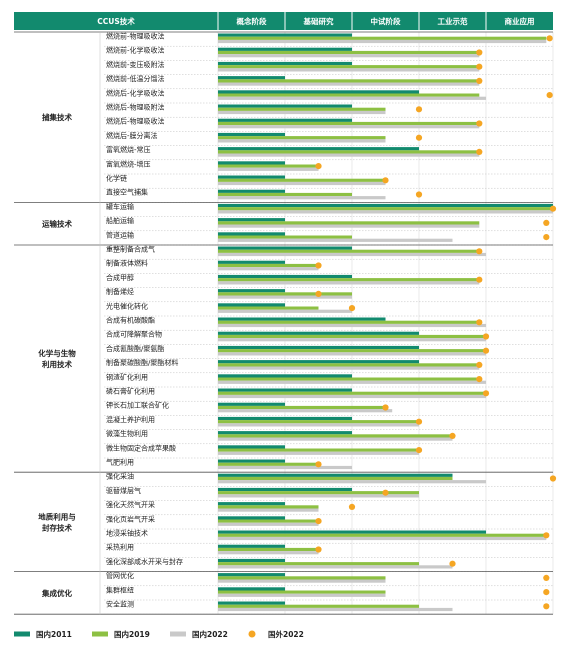  What do you see at coordinates (130, 419) in the screenshot?
I see `row-label: 混凝土养护利用` at bounding box center [130, 419].